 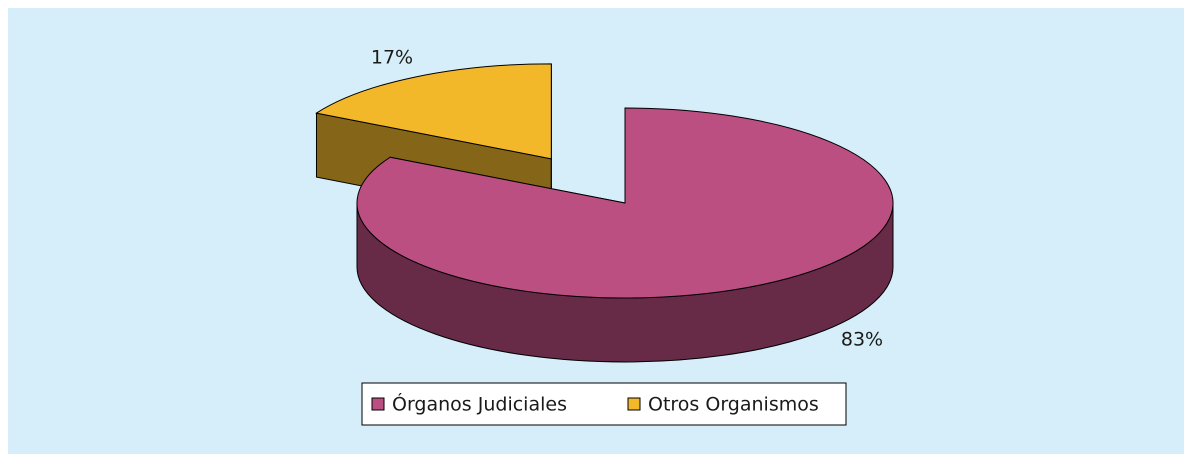 I want to click on legend-label: Otros Organismos, so click(x=733, y=405).